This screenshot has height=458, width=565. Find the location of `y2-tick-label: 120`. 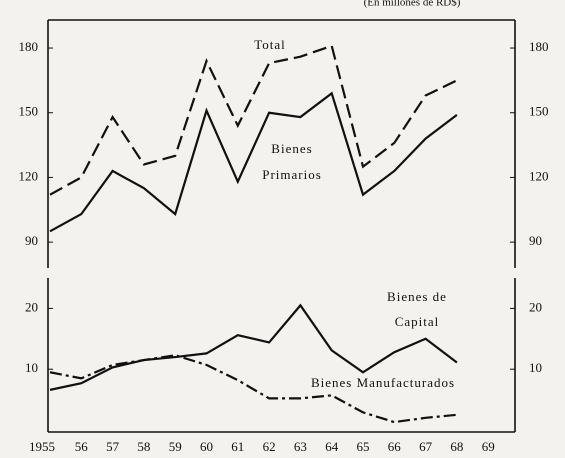

y2-tick-label: 120 is located at coordinates (539, 175).